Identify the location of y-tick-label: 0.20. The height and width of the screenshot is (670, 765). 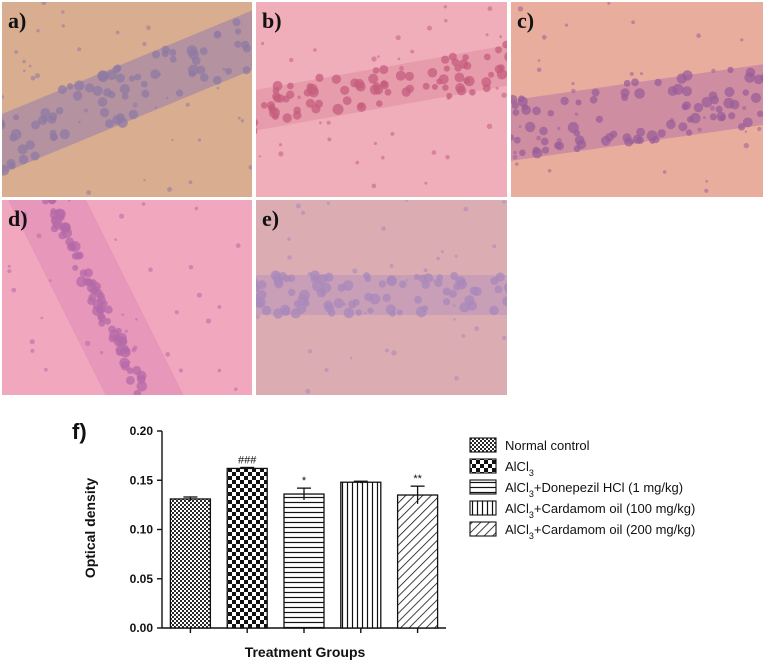
(142, 431).